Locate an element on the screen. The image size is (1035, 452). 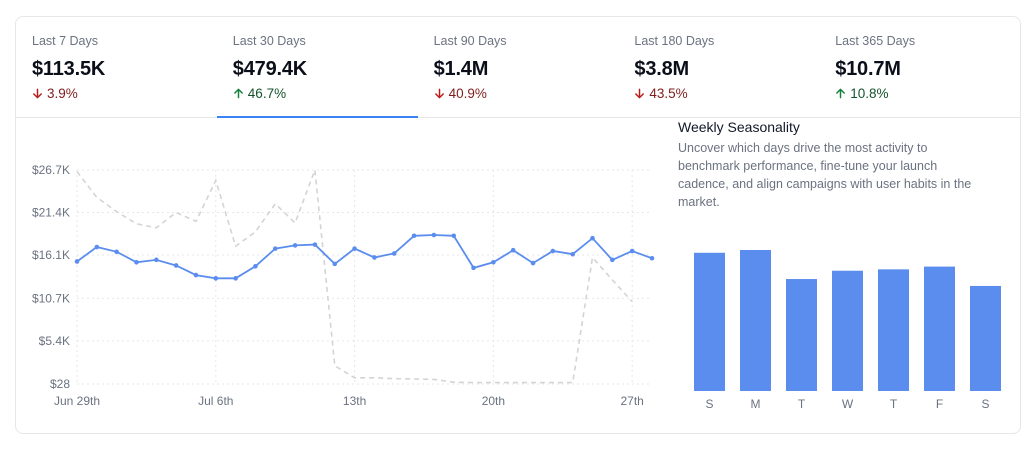
tab-value: $479.4K is located at coordinates (270, 69).